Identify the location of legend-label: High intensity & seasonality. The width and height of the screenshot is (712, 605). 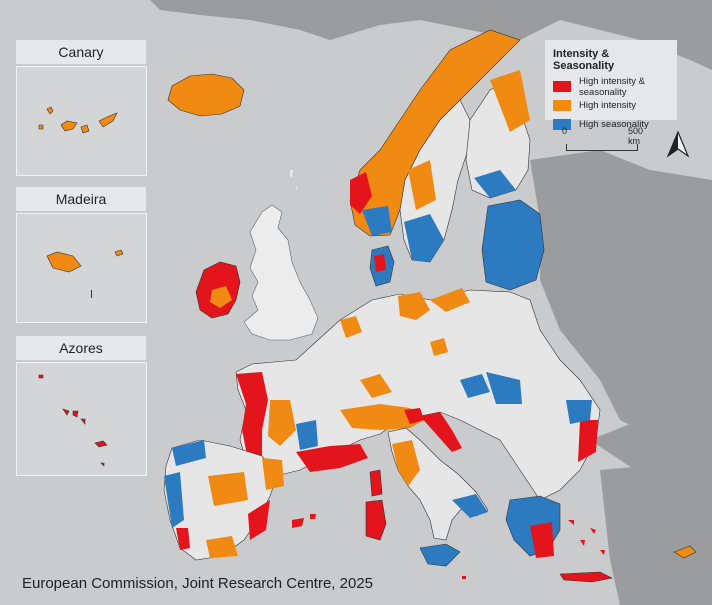
(612, 86).